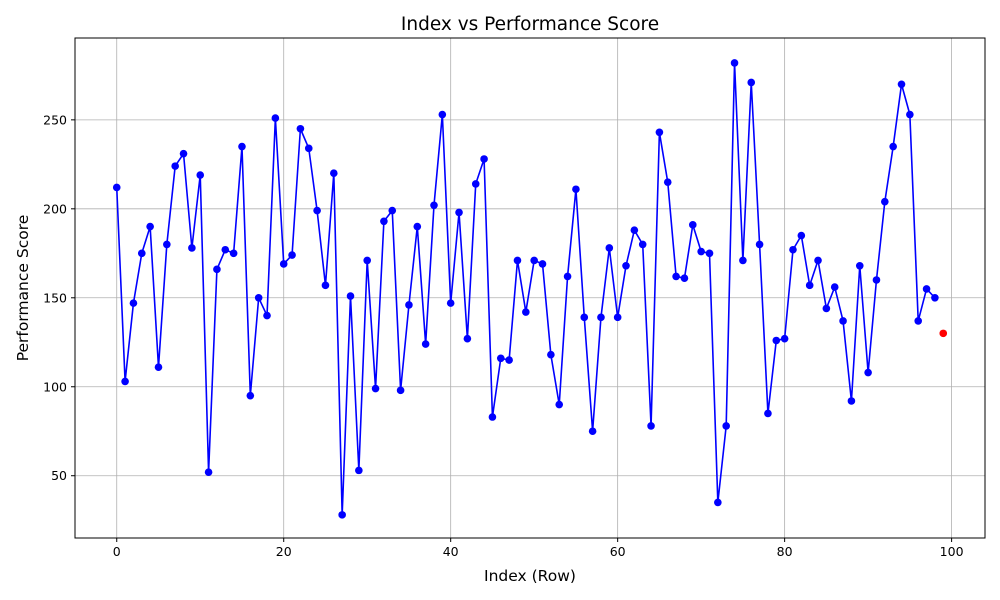  What do you see at coordinates (23, 288) in the screenshot?
I see `y-axis-title: Performance Score` at bounding box center [23, 288].